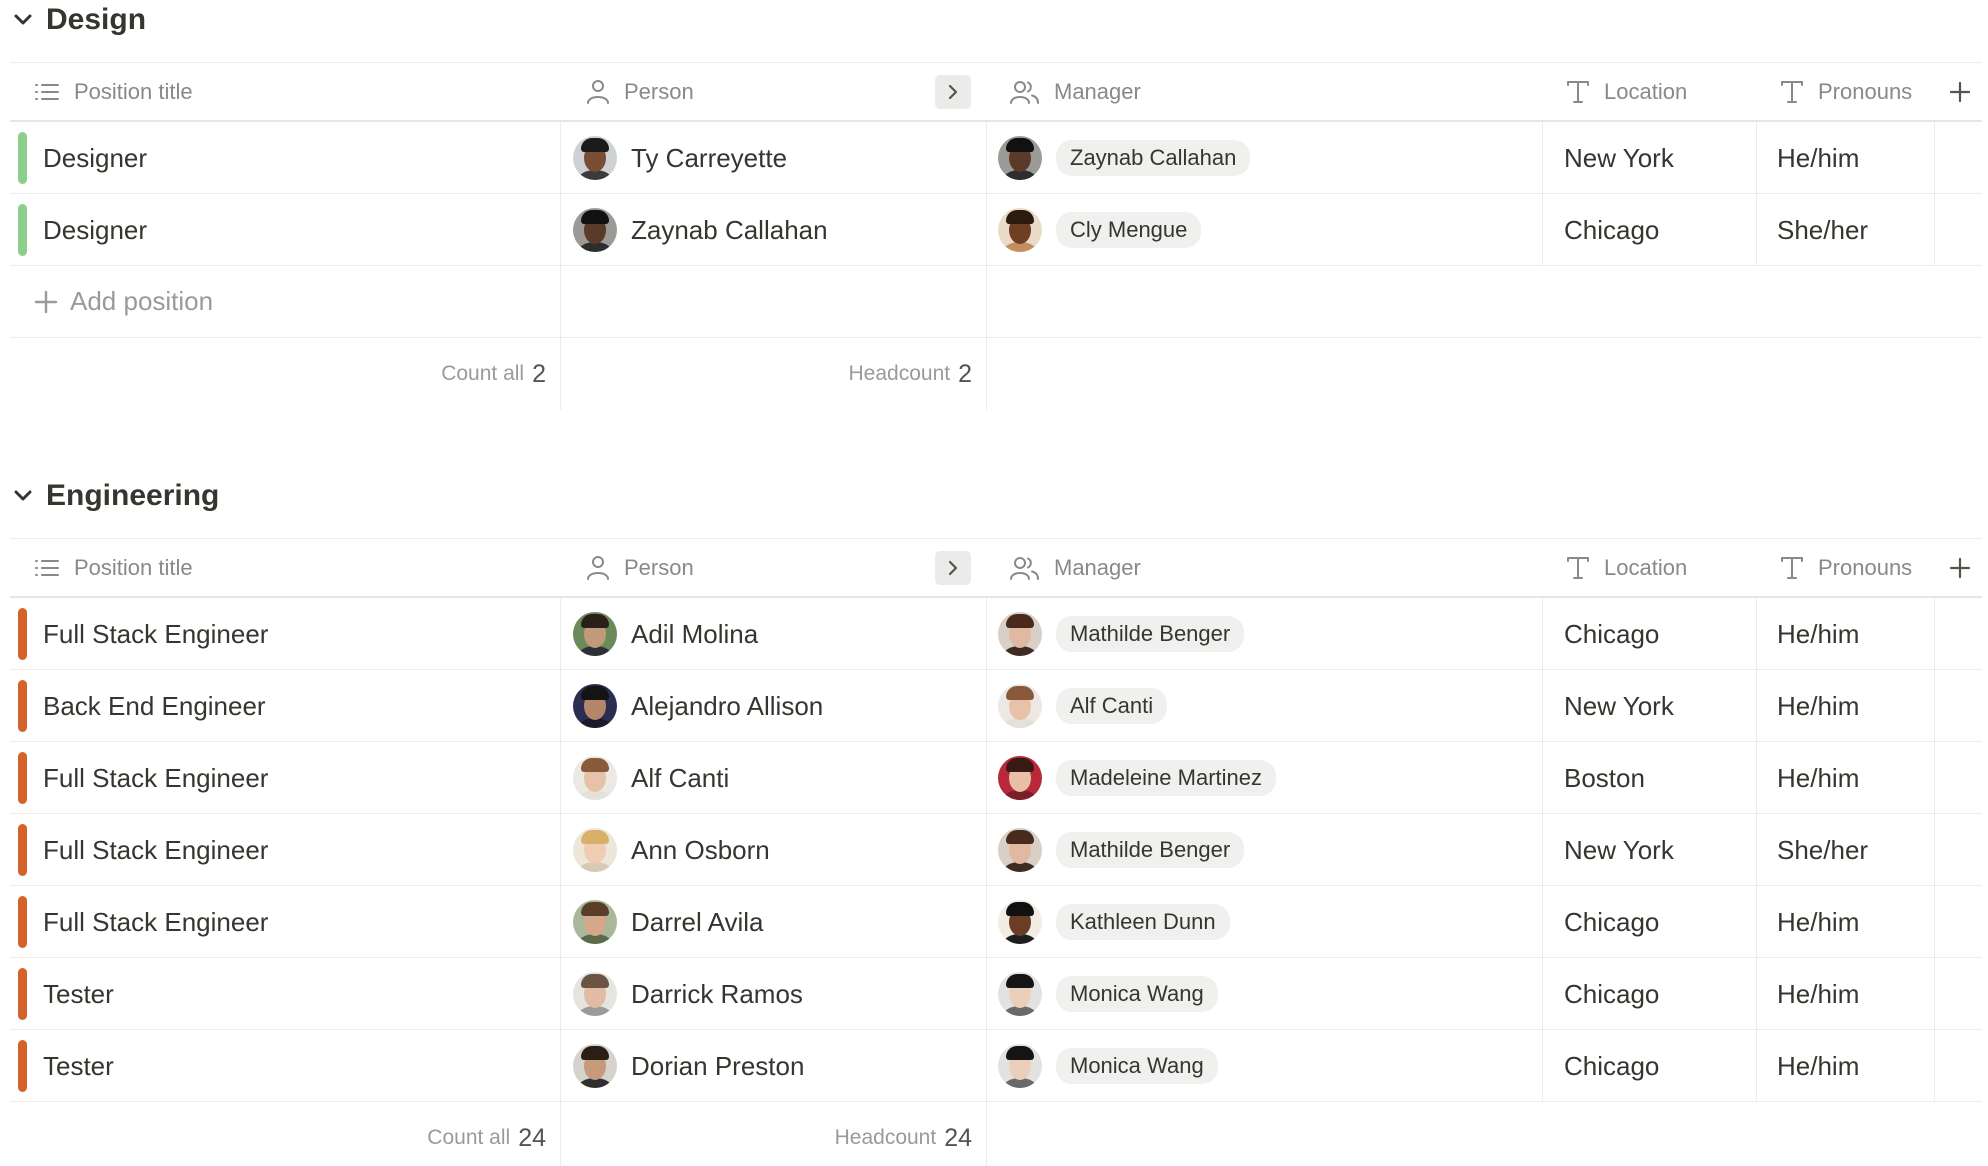 This screenshot has height=1166, width=1988. Describe the element at coordinates (1578, 568) in the screenshot. I see `text-icon` at that location.